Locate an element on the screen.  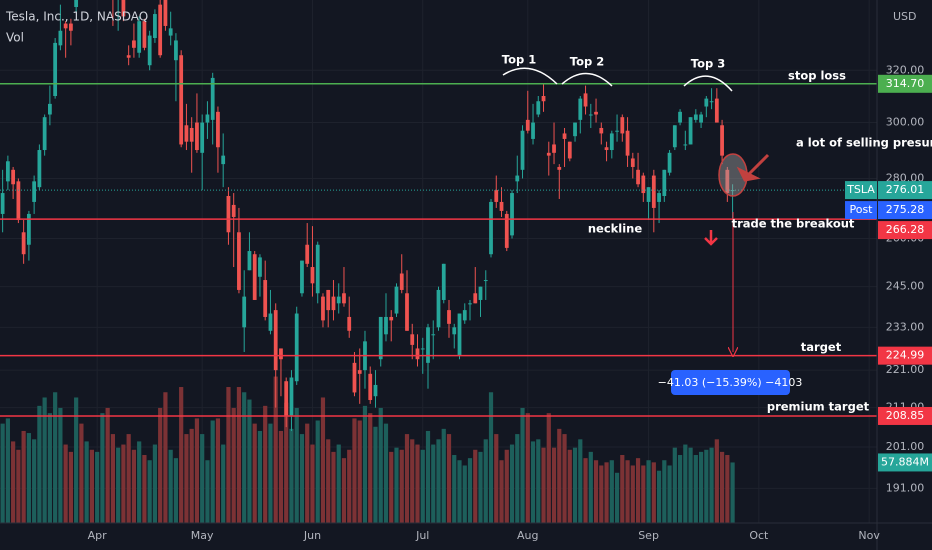
level-label: stop loss is located at coordinates (817, 75).